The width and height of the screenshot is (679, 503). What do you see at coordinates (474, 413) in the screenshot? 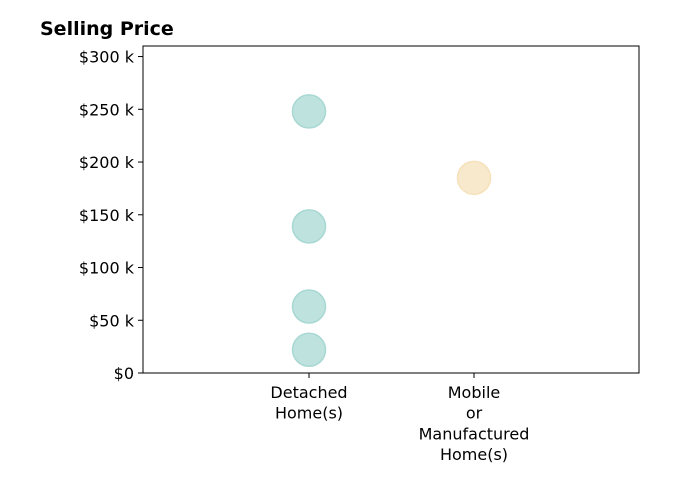
I see `x-tick-label-line: or` at bounding box center [474, 413].